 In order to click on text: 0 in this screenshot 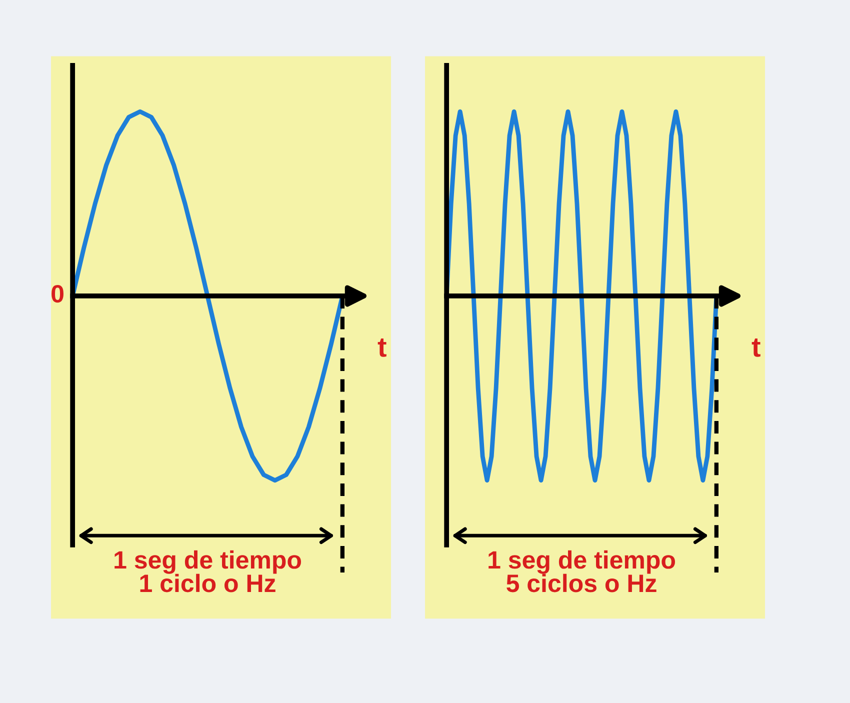, I will do `click(58, 293)`.